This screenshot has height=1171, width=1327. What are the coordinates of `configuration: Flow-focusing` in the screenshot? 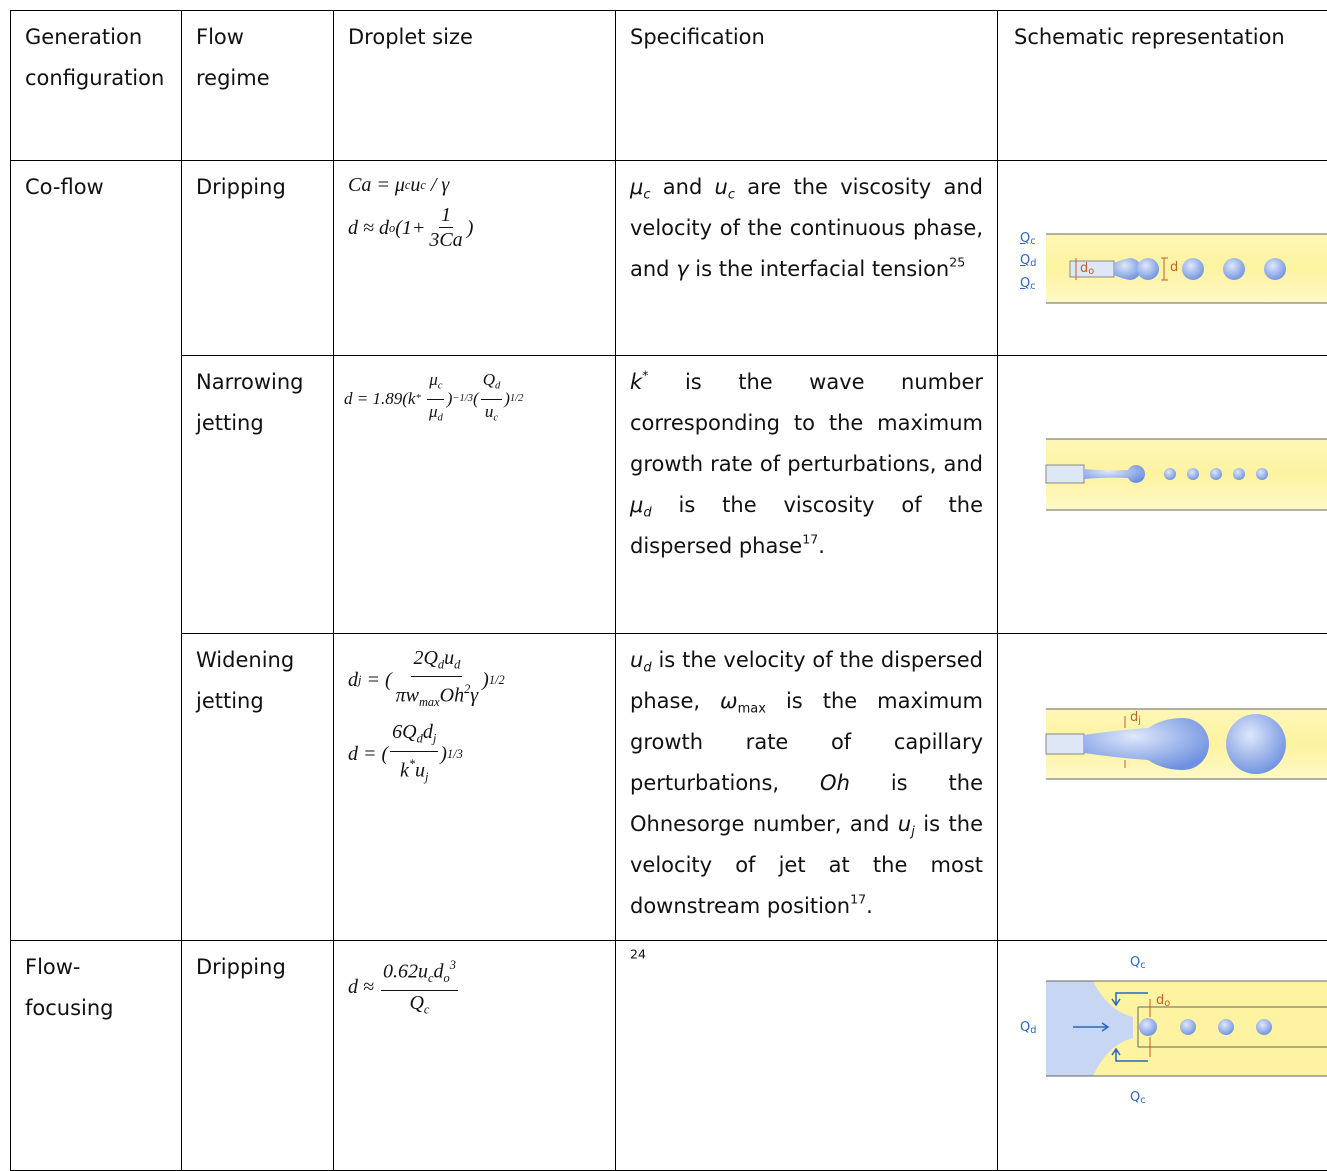 It's located at (96, 1056).